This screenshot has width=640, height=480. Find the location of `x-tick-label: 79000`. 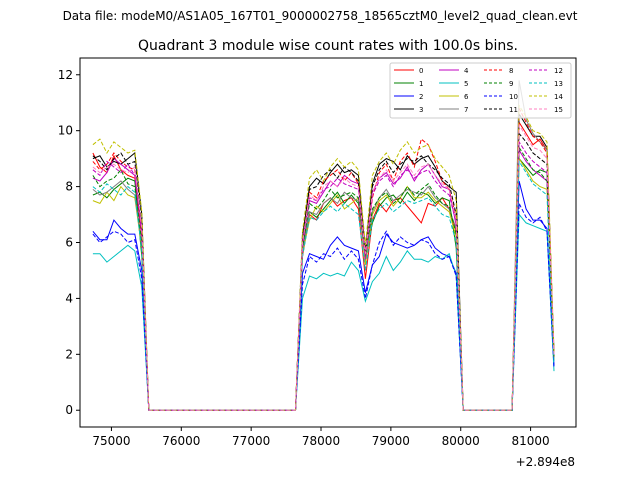

x-tick-label: 79000 is located at coordinates (391, 441).